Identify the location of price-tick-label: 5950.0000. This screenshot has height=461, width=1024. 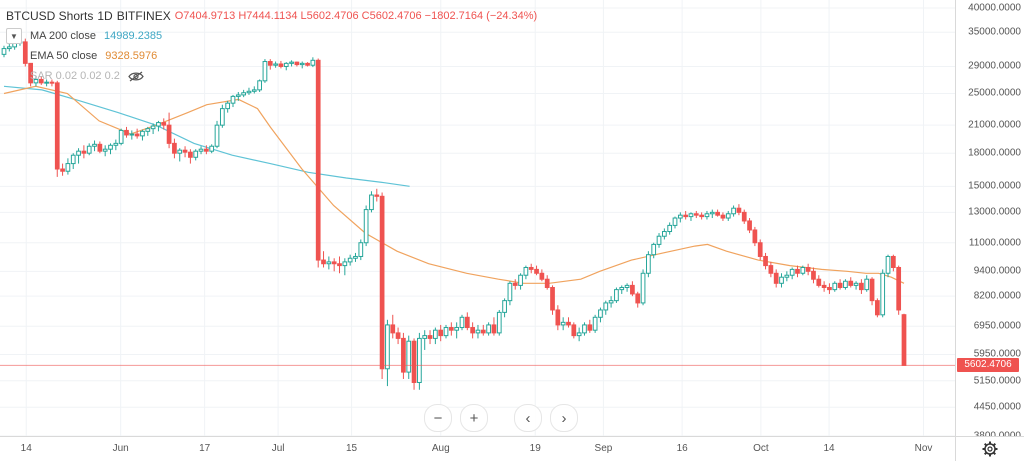
(997, 354).